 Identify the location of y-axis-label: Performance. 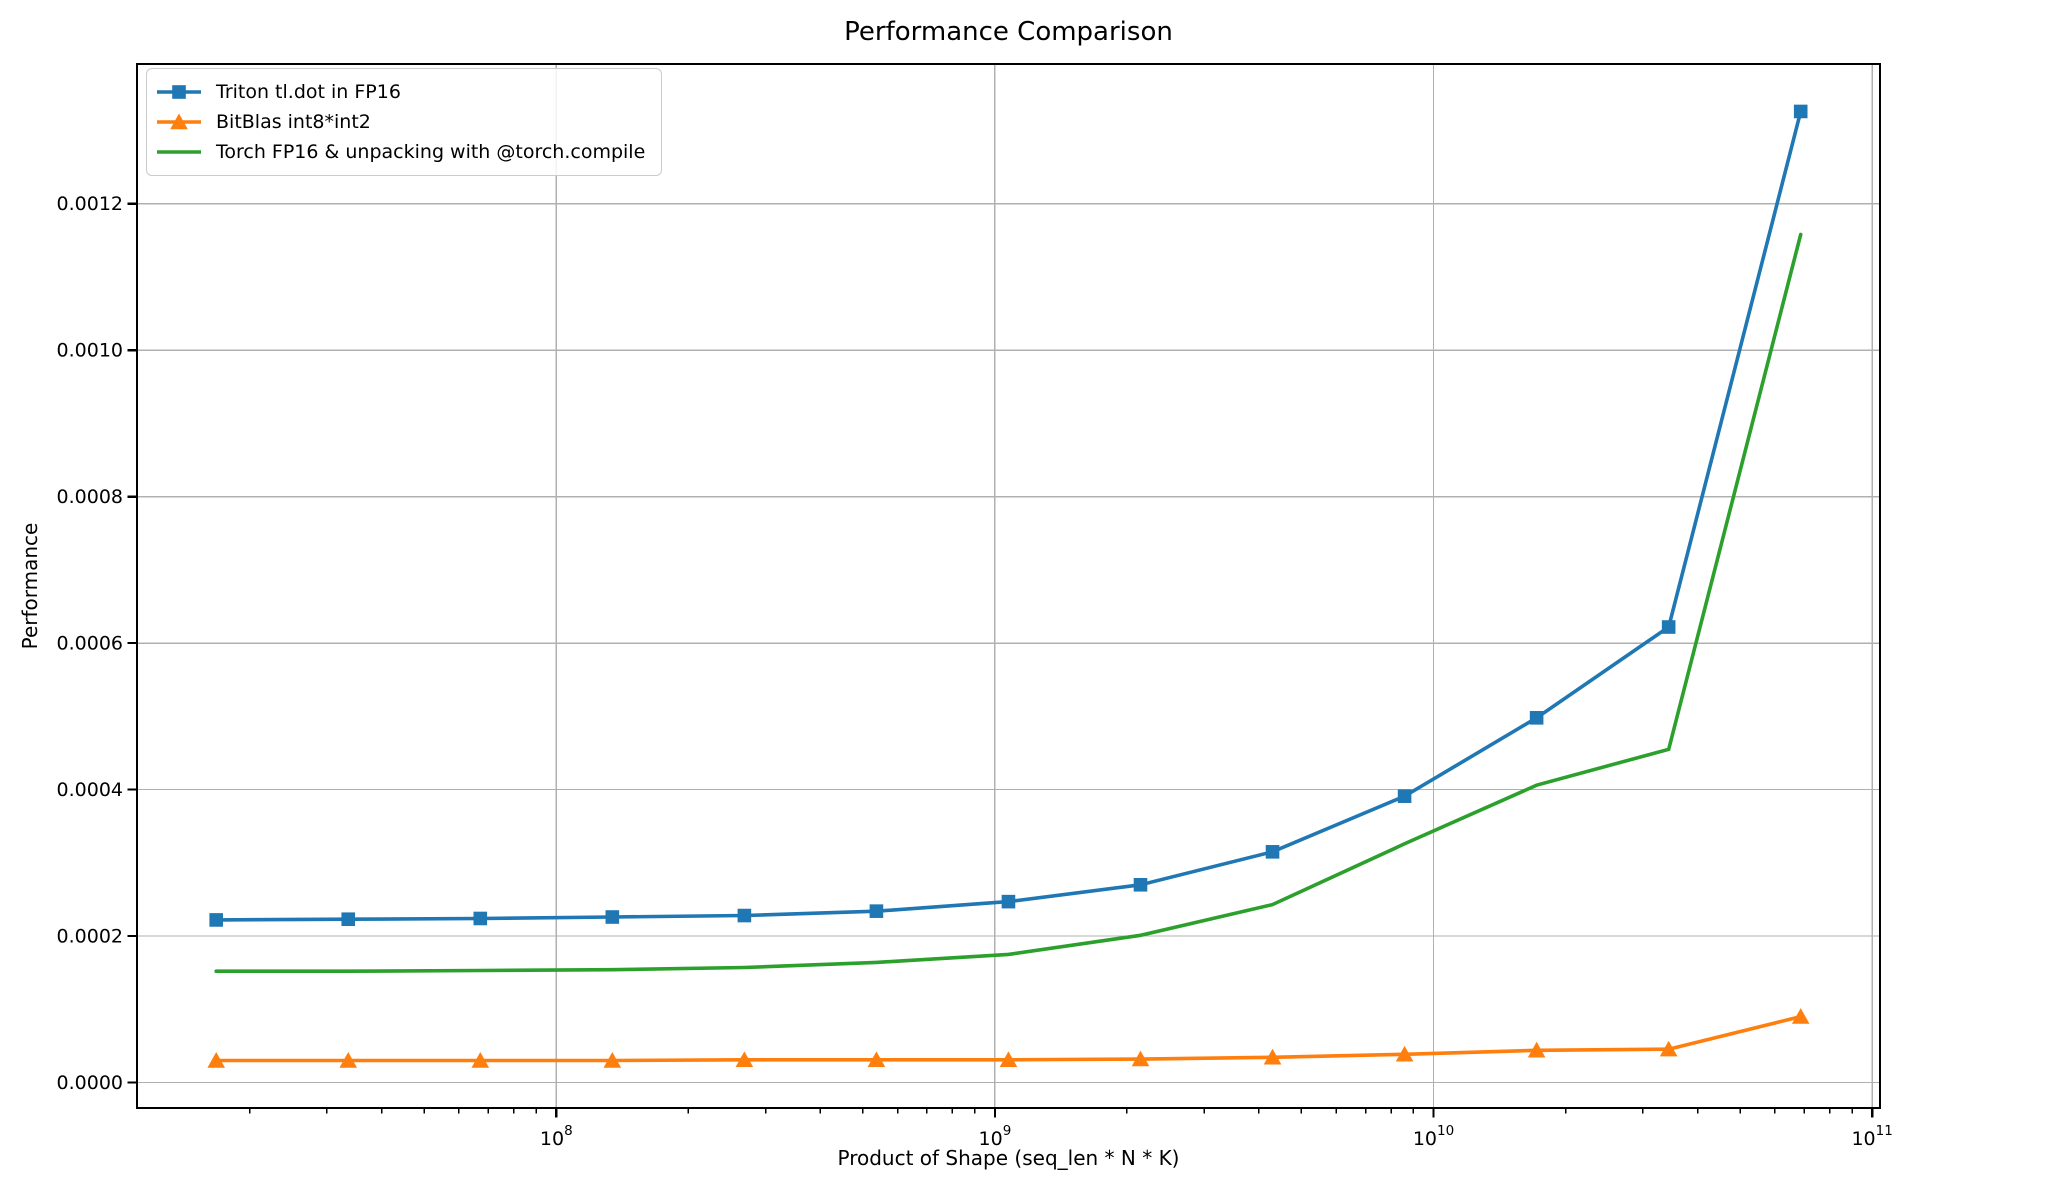
(30, 586).